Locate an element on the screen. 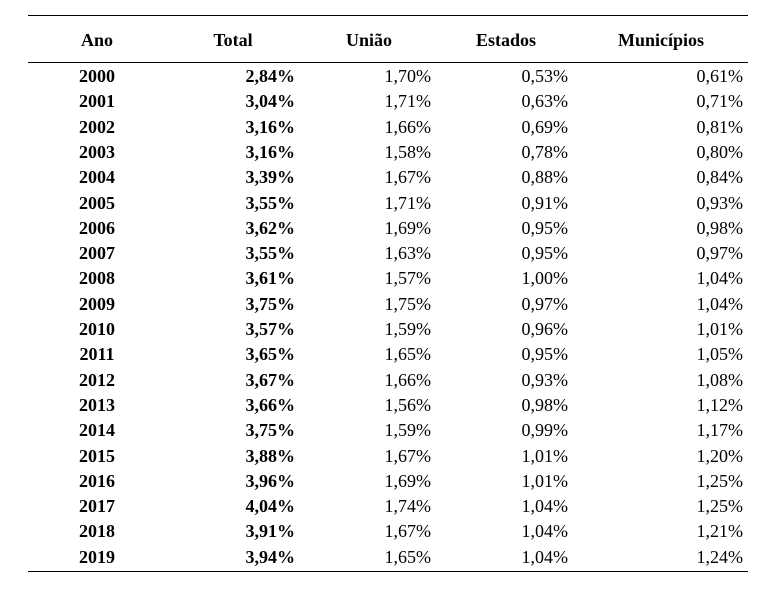  value-cell: 1,59% is located at coordinates (408, 329).